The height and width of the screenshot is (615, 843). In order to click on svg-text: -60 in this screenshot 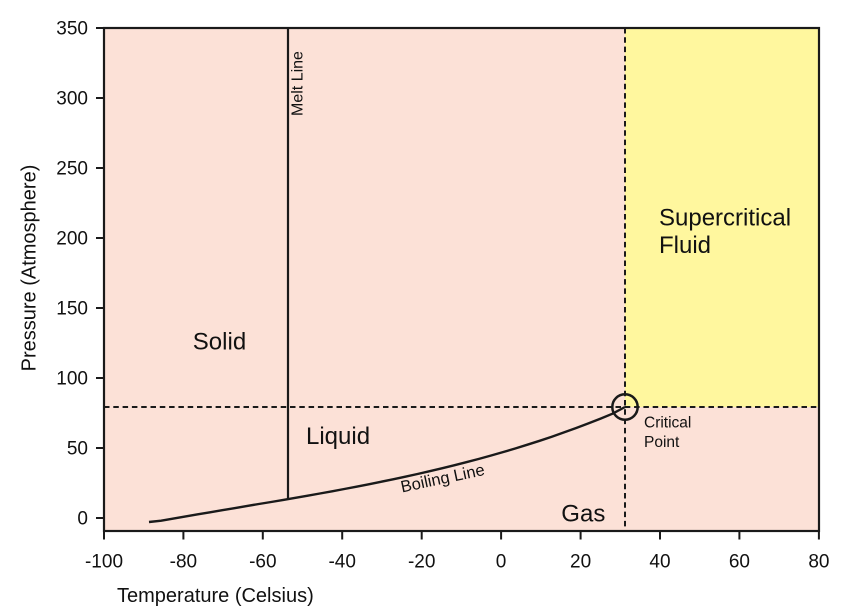, I will do `click(262, 562)`.